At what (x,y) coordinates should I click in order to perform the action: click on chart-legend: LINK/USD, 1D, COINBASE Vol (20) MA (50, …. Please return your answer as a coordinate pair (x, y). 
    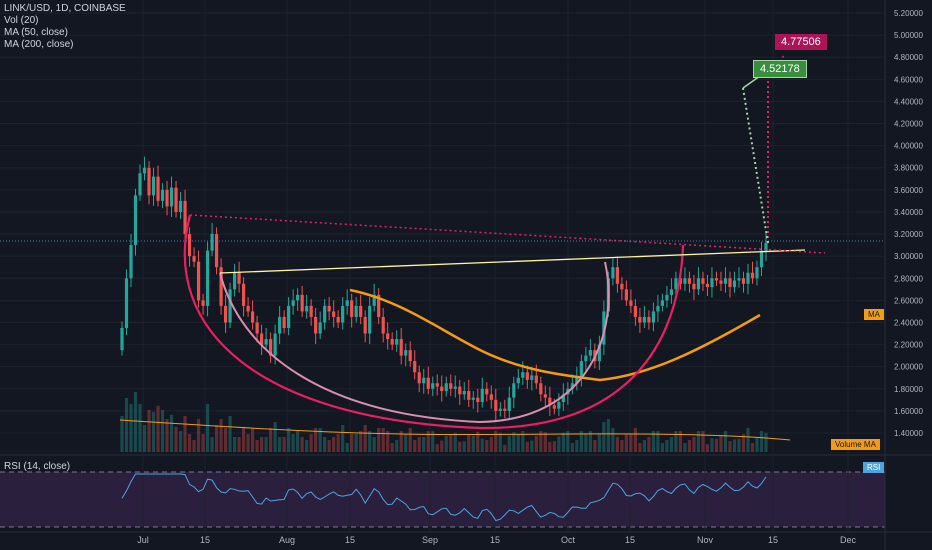
    Looking at the image, I should click on (65, 27).